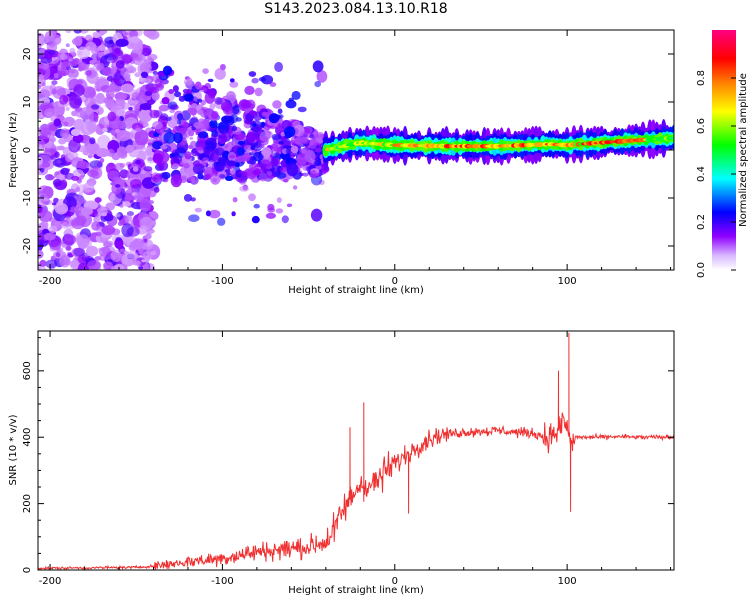  I want to click on y-tick-label: 20, so click(27, 54).